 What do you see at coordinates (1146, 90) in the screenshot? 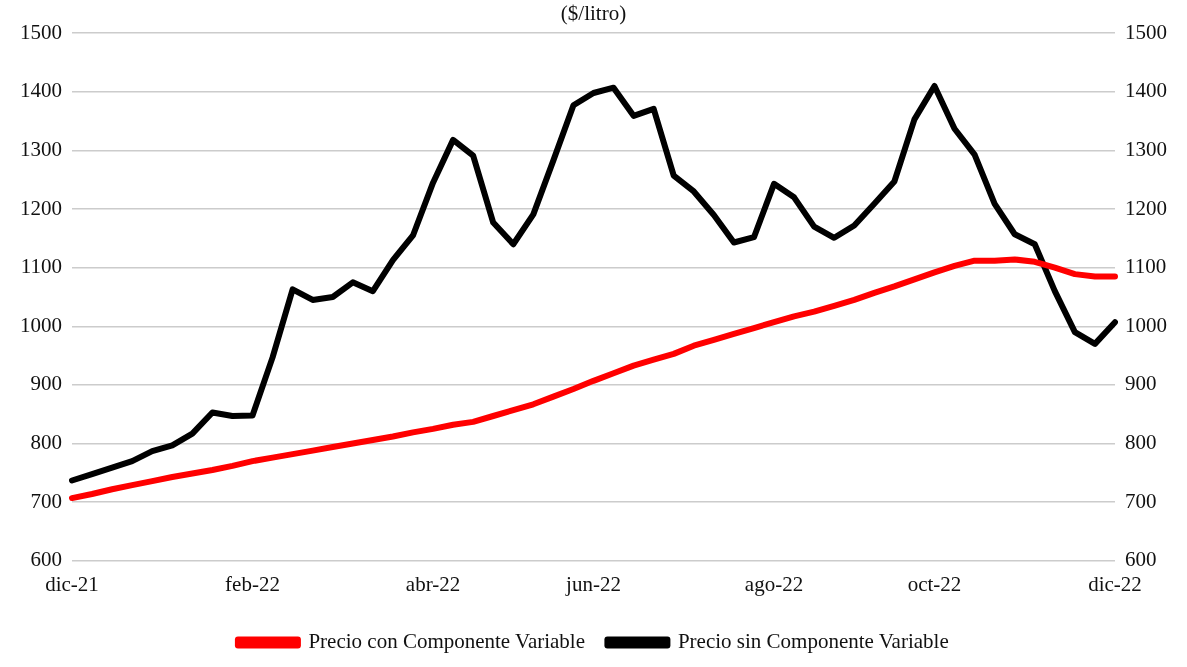
I see `y2-tick-label: 1400` at bounding box center [1146, 90].